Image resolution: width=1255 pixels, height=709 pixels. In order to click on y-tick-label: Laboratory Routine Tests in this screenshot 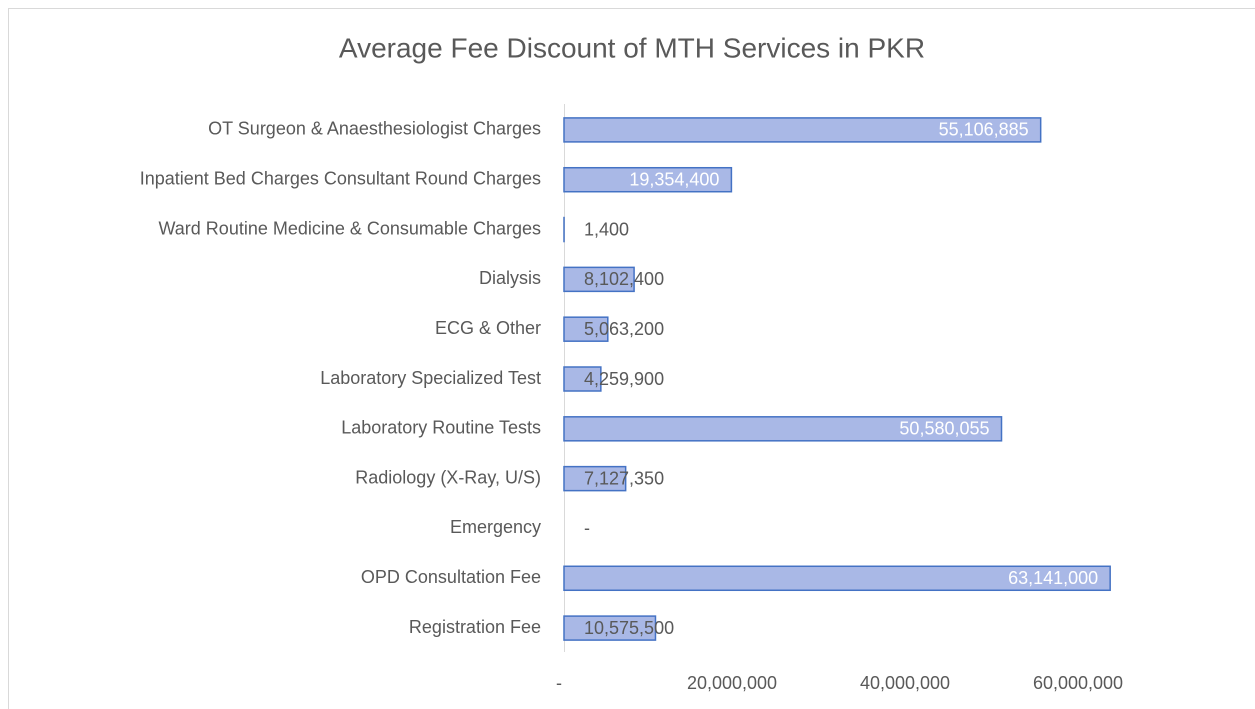, I will do `click(441, 428)`.